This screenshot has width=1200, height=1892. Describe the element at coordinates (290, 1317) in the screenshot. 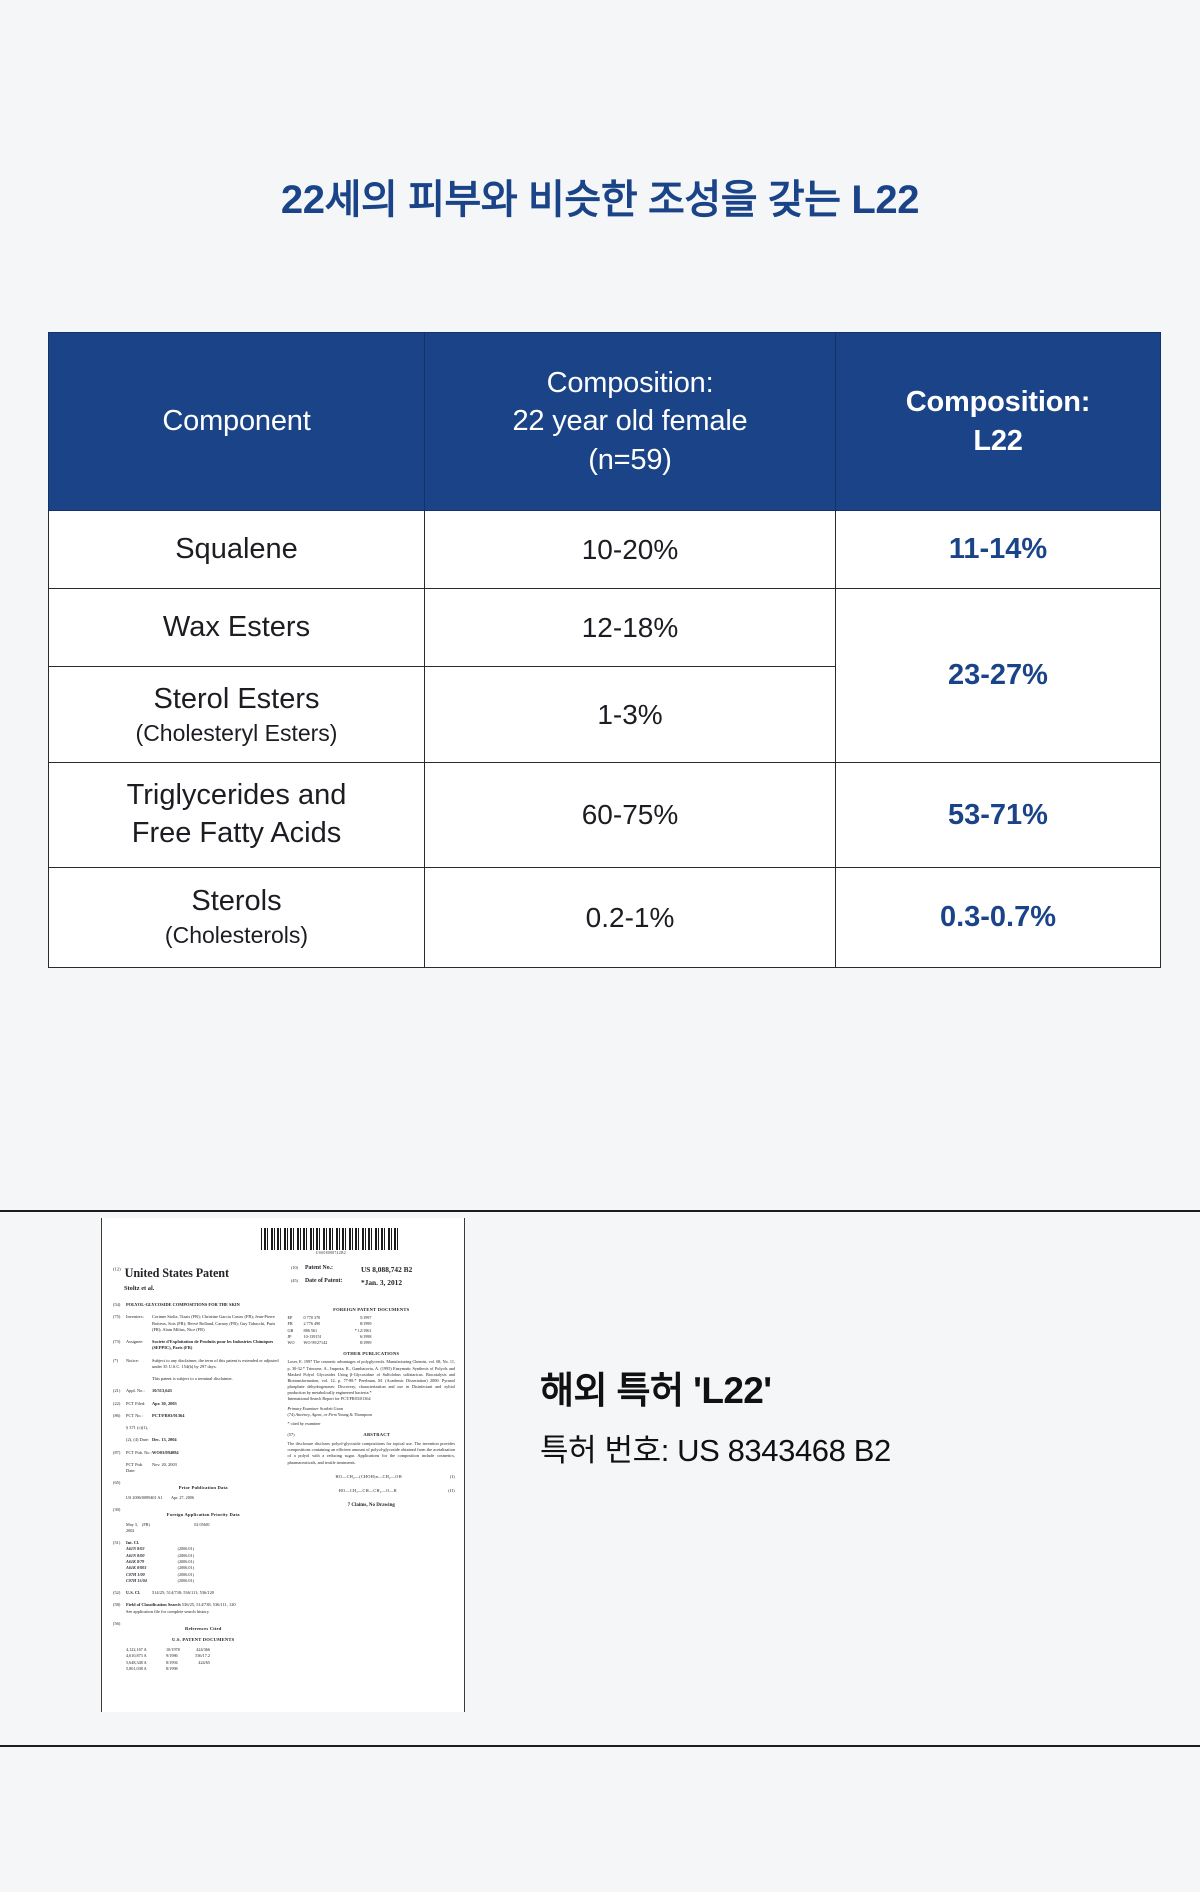

I see `patent-foreign-cc: EP` at that location.